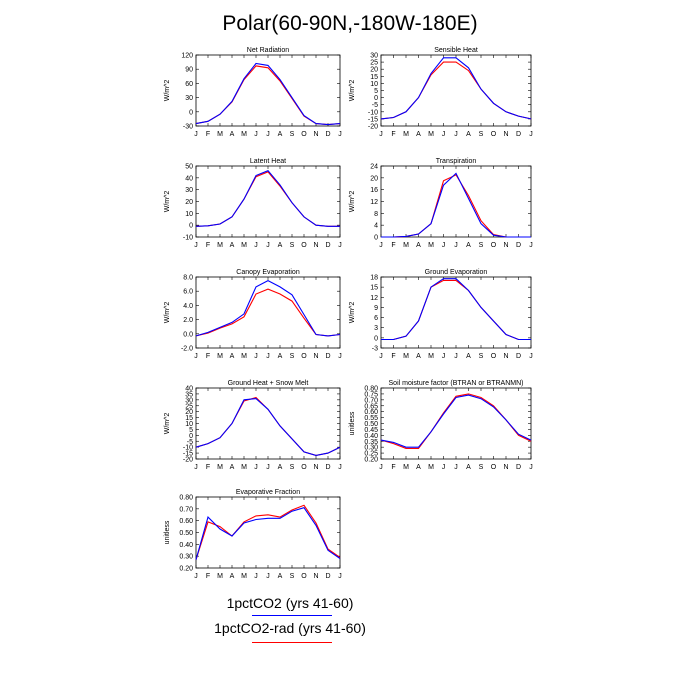 This screenshot has height=700, width=700. What do you see at coordinates (189, 167) in the screenshot?
I see `y-tick-label: 50` at bounding box center [189, 167].